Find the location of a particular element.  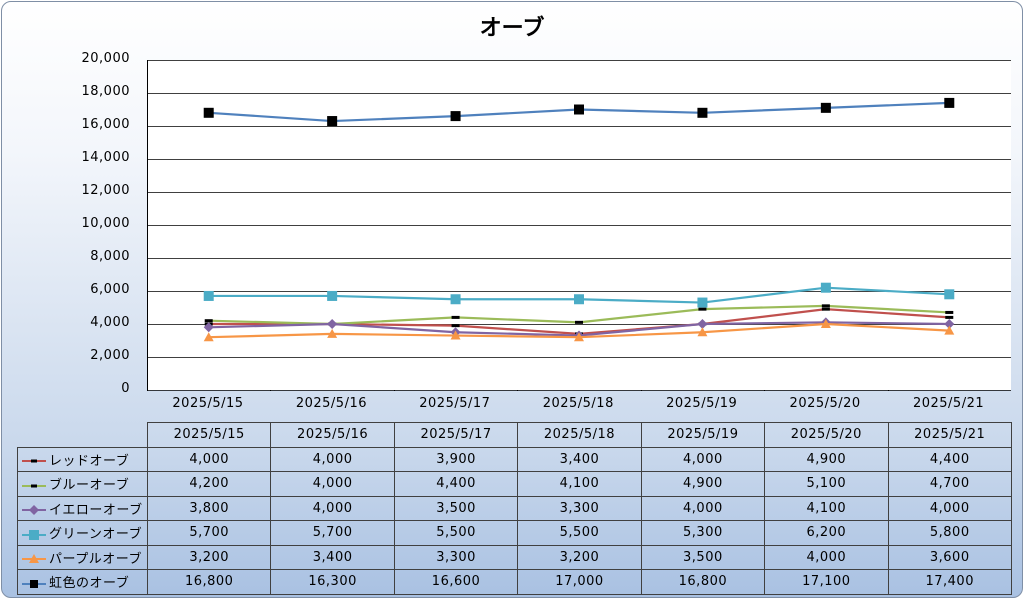

x-tick-label: 2025/5/20 is located at coordinates (825, 403).